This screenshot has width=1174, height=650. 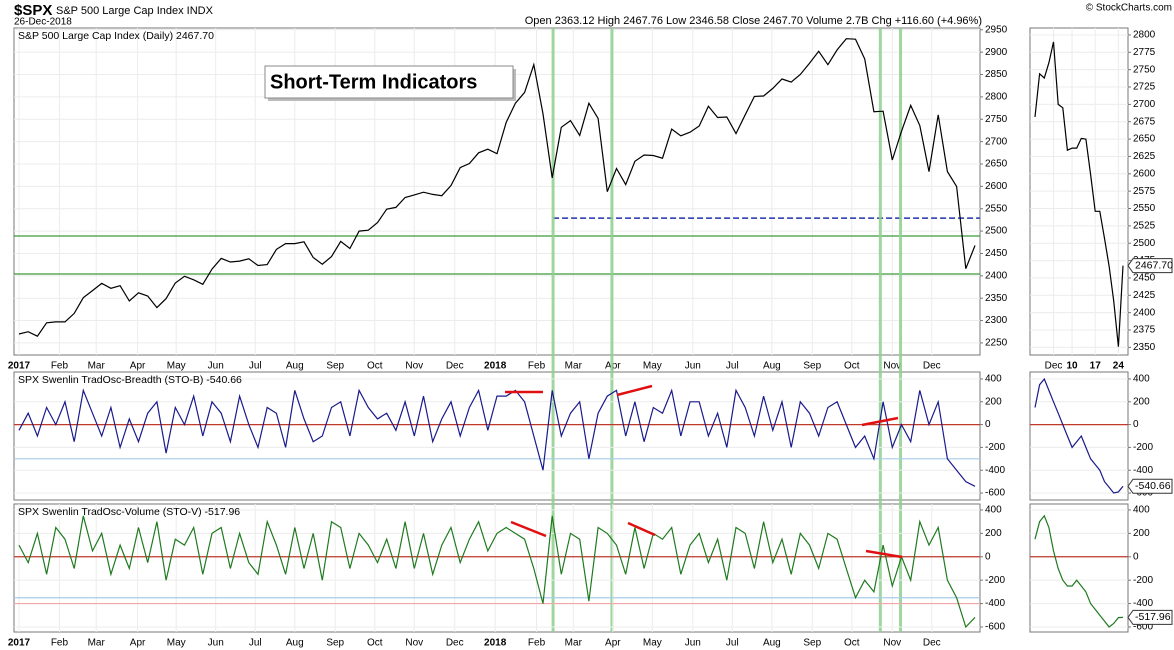 What do you see at coordinates (1129, 8) in the screenshot?
I see `credit: © StockCharts.com` at bounding box center [1129, 8].